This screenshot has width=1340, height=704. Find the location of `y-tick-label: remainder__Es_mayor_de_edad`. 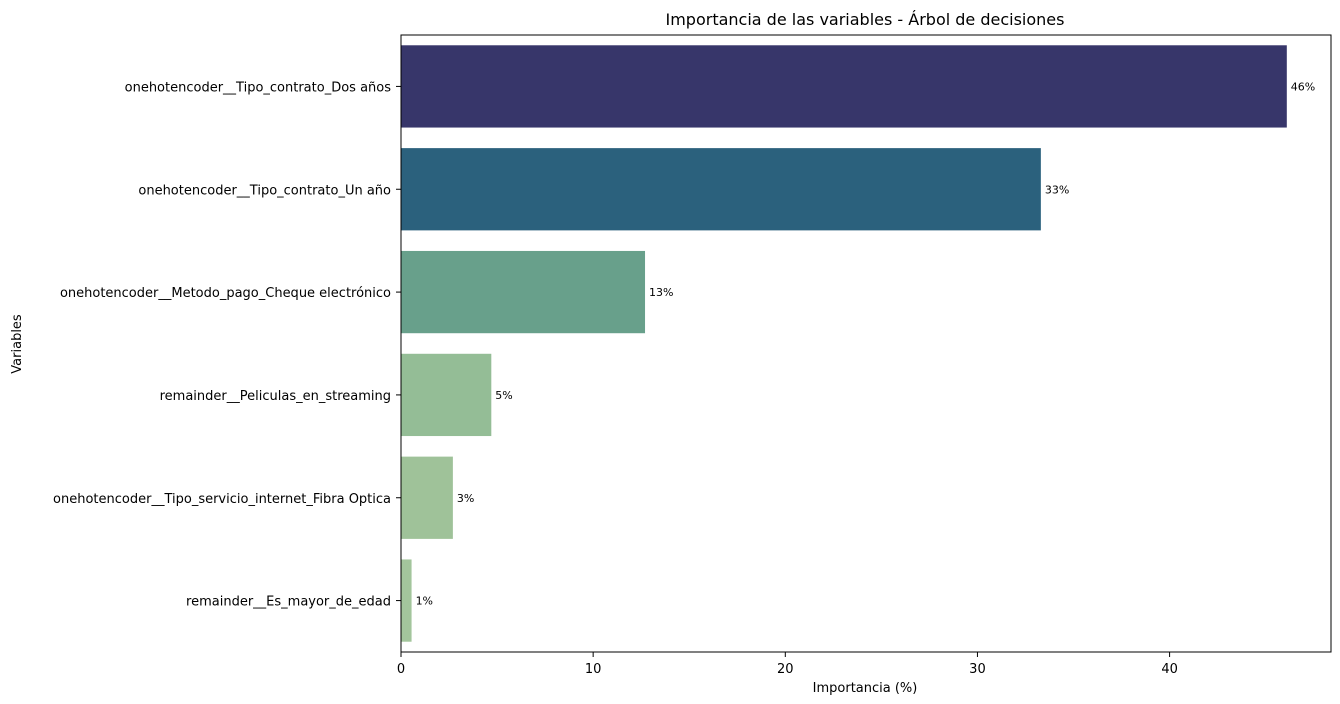

y-tick-label: remainder__Es_mayor_de_edad is located at coordinates (288, 602).